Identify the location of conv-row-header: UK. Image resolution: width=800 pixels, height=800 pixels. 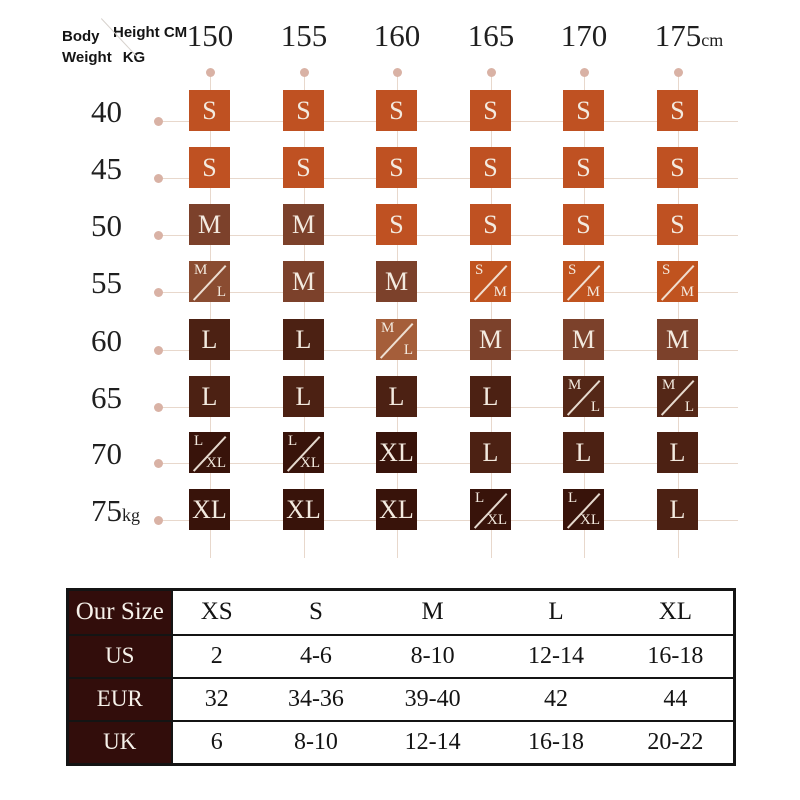
(120, 742).